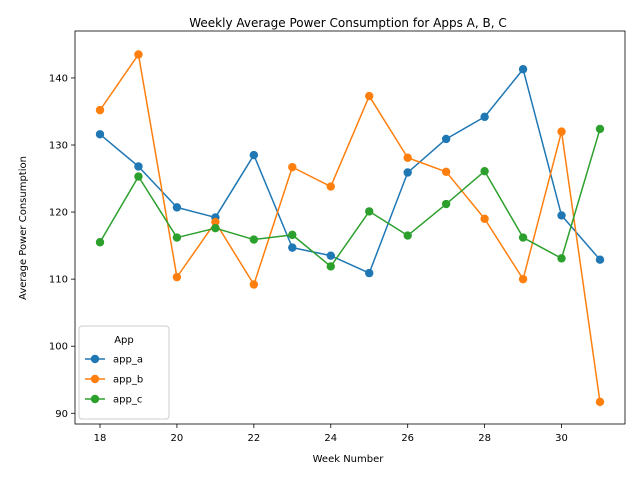 The width and height of the screenshot is (640, 480). Describe the element at coordinates (330, 438) in the screenshot. I see `x-tick-label: 24` at that location.